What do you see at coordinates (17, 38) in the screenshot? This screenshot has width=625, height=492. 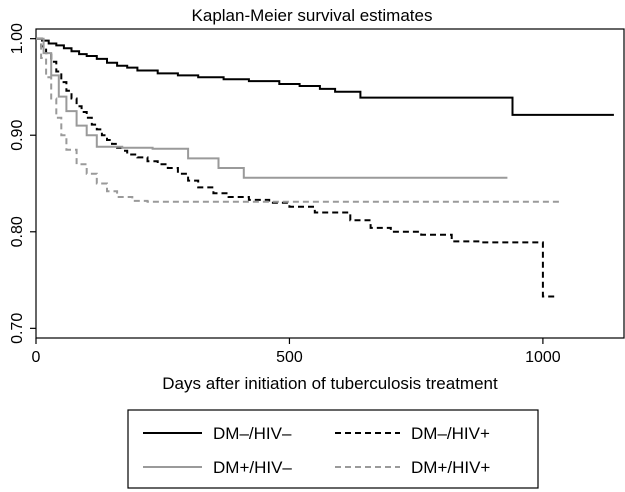 I see `y-tick-label: 1.00` at bounding box center [17, 38].